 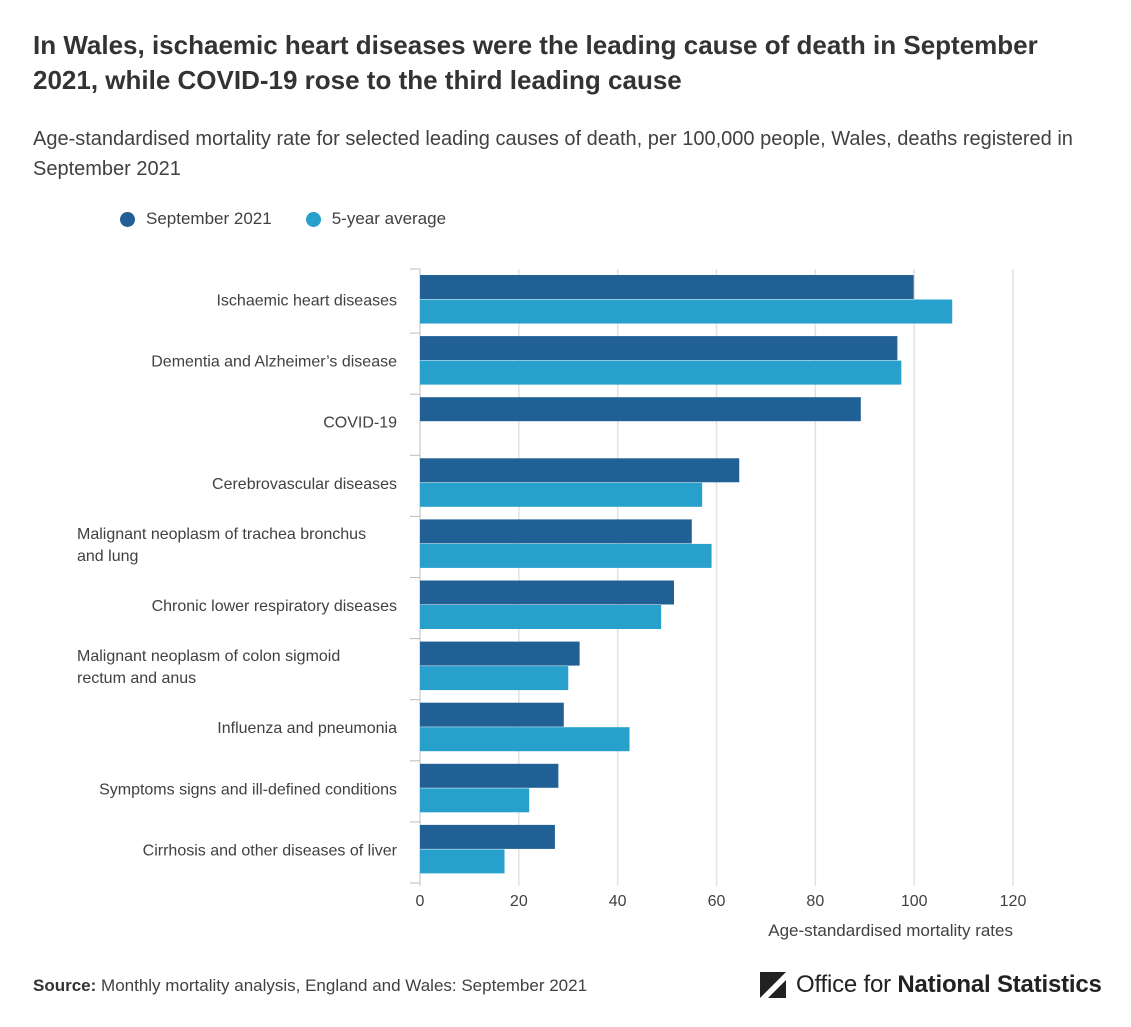 I want to click on category-label-9: Cirrhosis and other diseases of liver, so click(x=270, y=850).